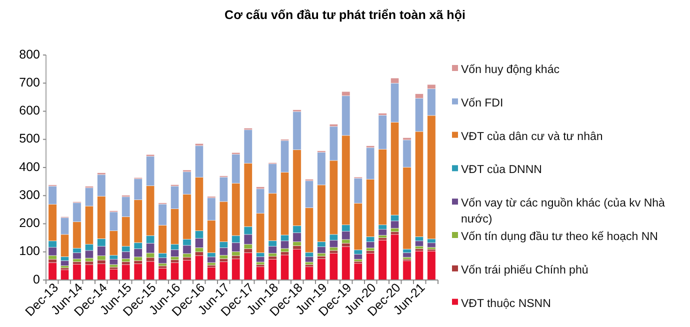  What do you see at coordinates (29, 223) in the screenshot?
I see `y-tick-label: 200` at bounding box center [29, 223].